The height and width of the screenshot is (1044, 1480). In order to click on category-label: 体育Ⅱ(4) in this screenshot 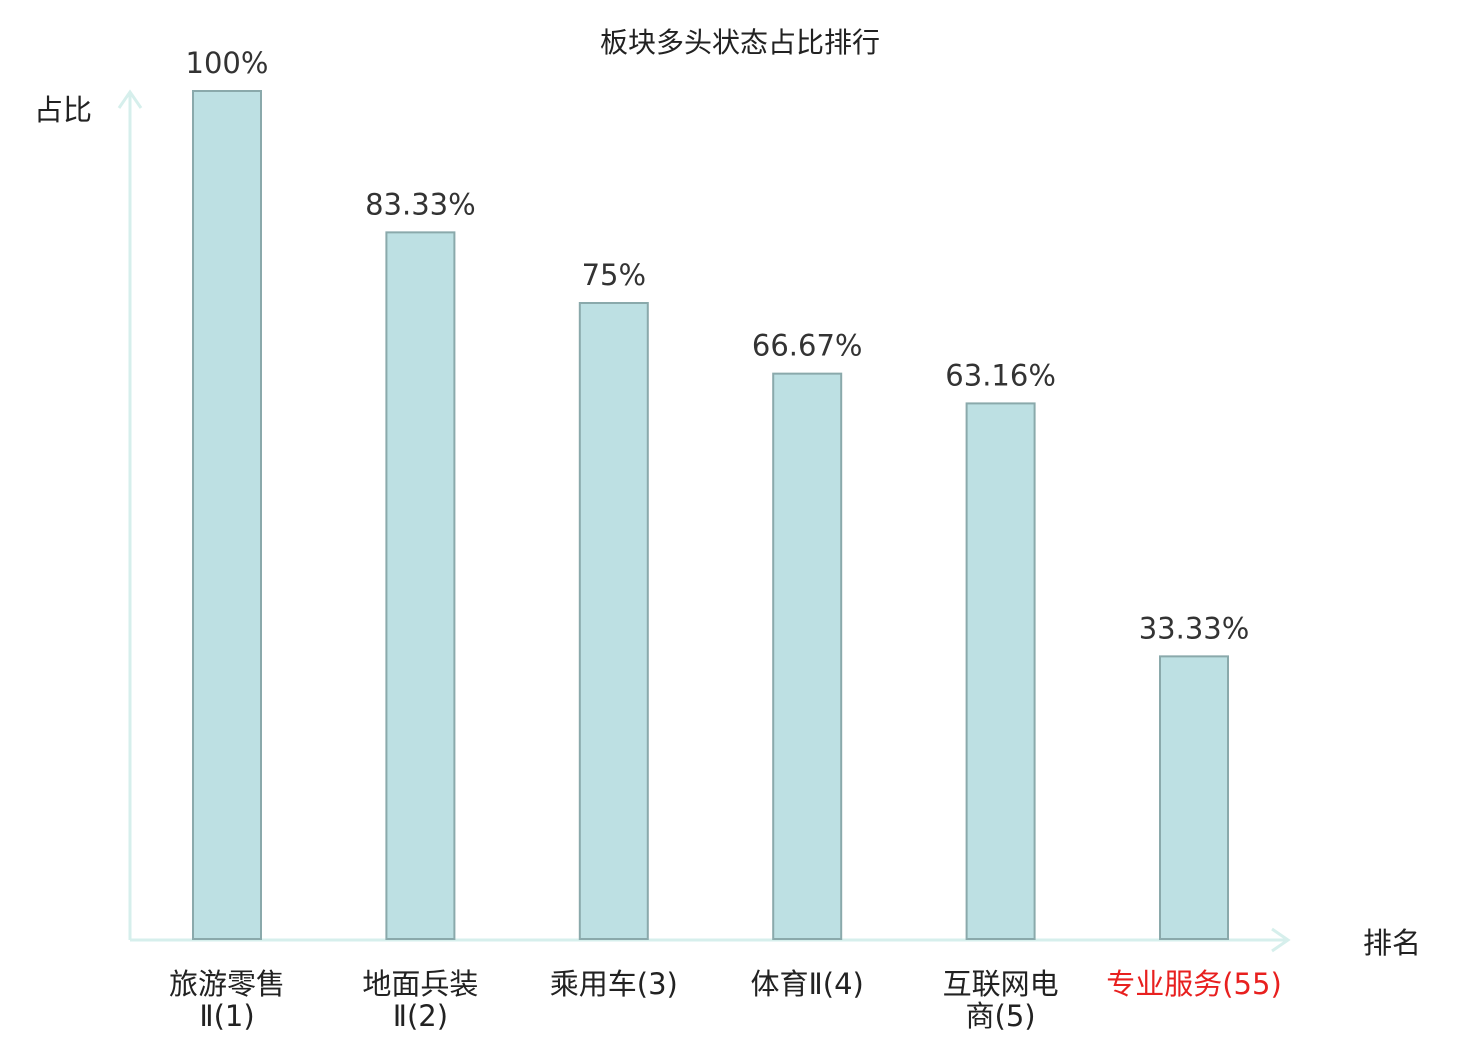, I will do `click(807, 984)`.